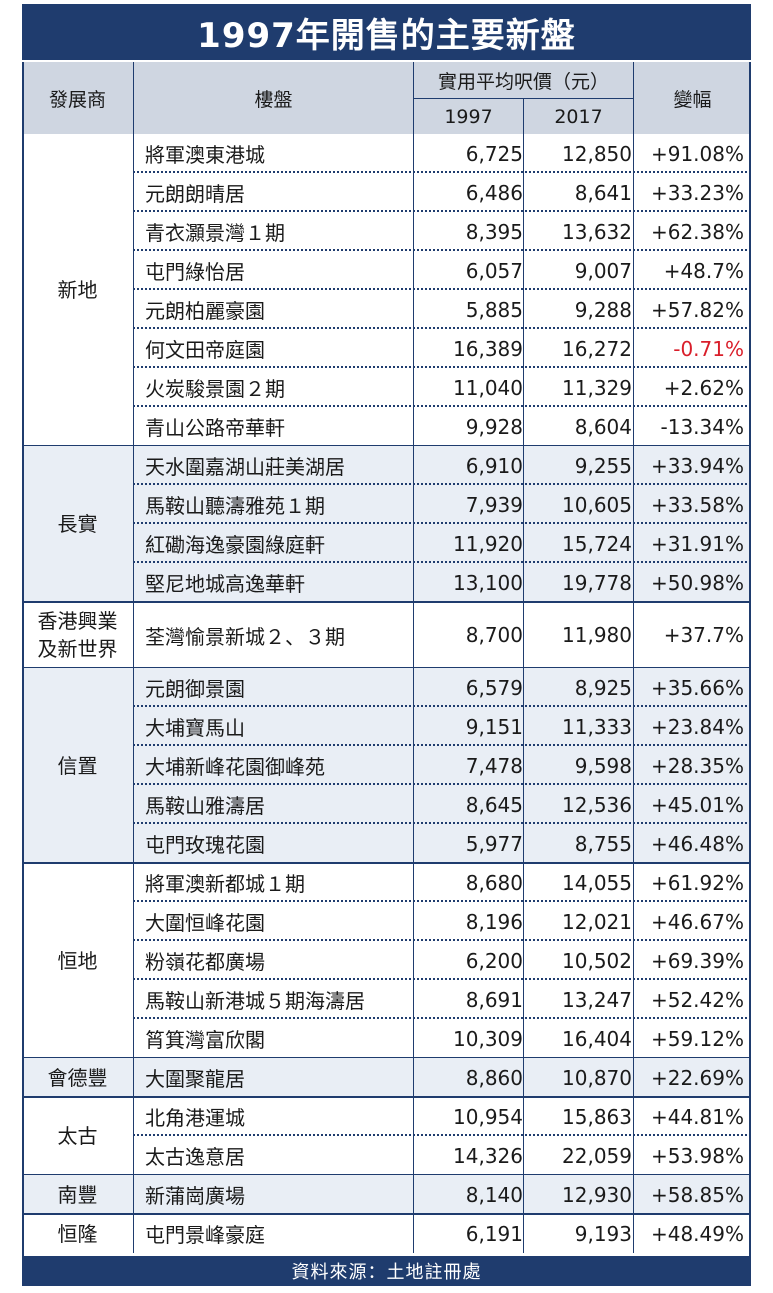  What do you see at coordinates (77, 1233) in the screenshot?
I see `developer-name: 恒隆` at bounding box center [77, 1233].